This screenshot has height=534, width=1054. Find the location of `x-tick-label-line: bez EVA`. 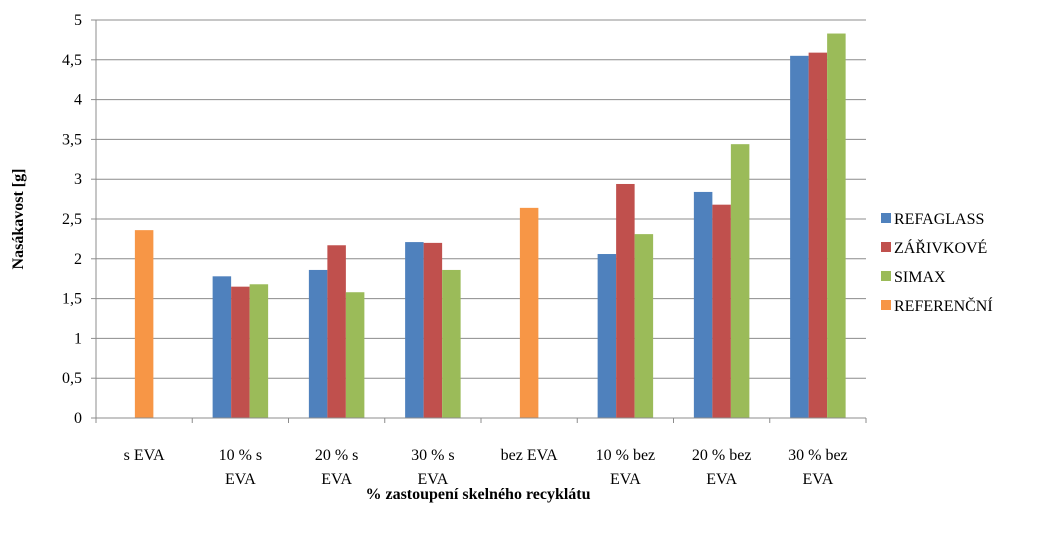

x-tick-label-line: bez EVA is located at coordinates (529, 455).